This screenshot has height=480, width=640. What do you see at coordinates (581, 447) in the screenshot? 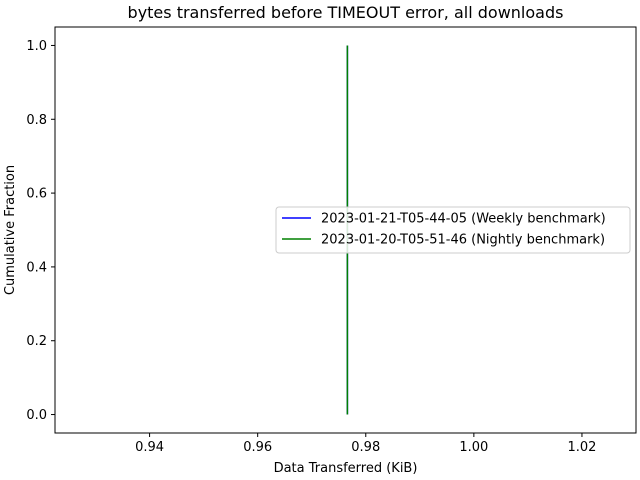
I see `x-tick-label: 1.02` at bounding box center [581, 447].